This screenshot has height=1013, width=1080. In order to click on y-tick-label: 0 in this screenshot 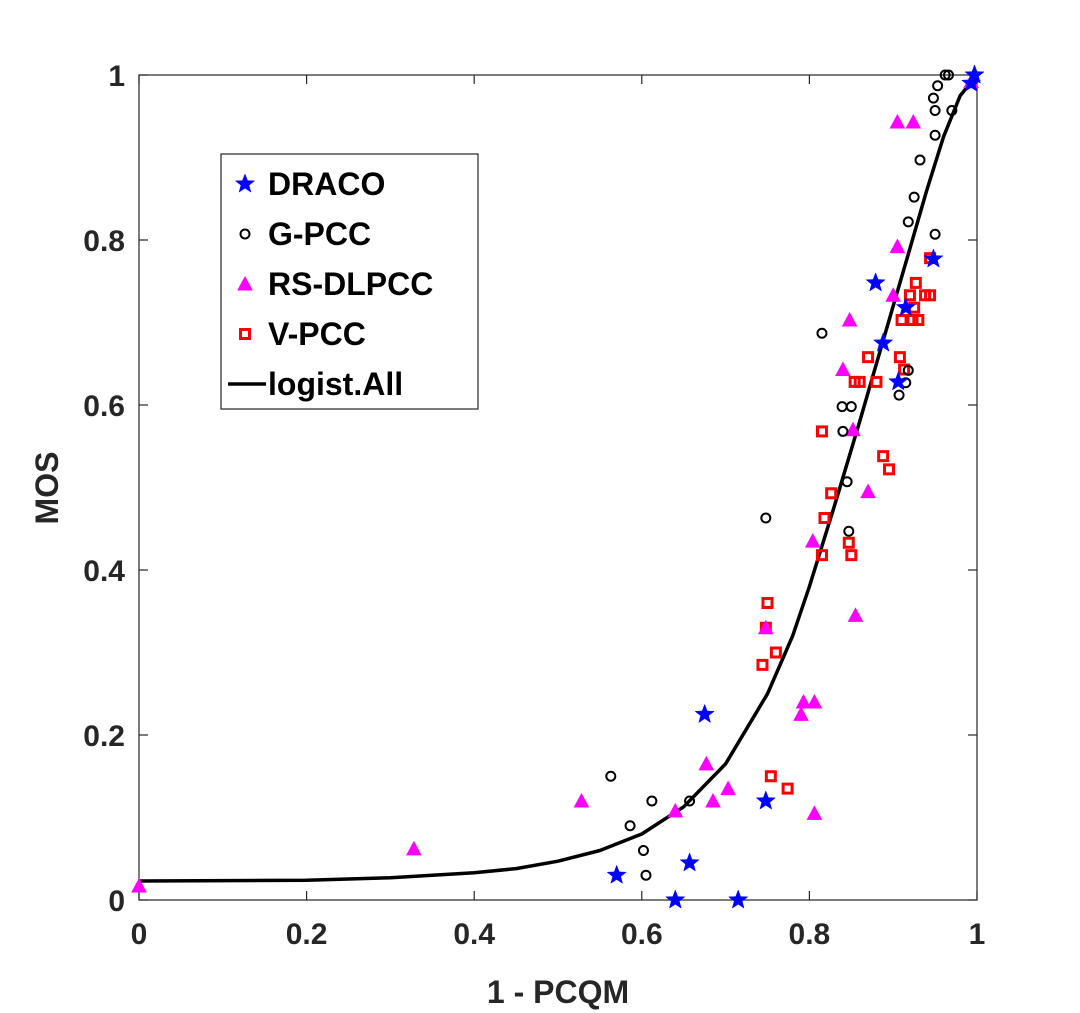, I will do `click(116, 901)`.